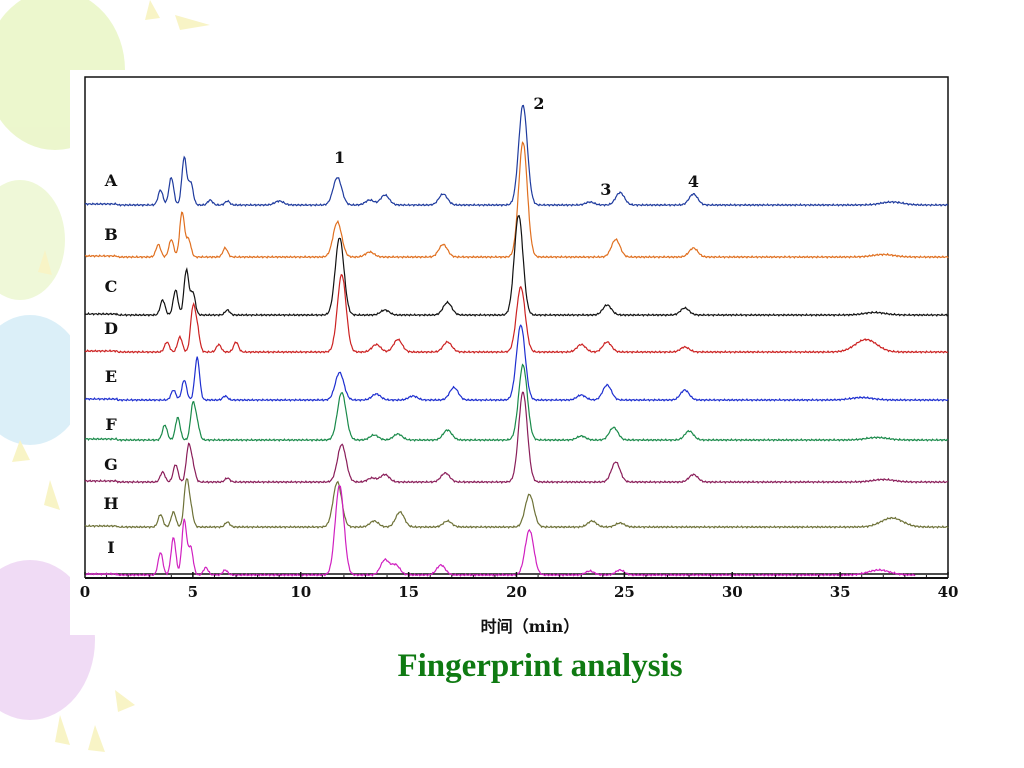 The image size is (1024, 768). What do you see at coordinates (300, 592) in the screenshot?
I see `x-tick-label-10: 10` at bounding box center [300, 592].